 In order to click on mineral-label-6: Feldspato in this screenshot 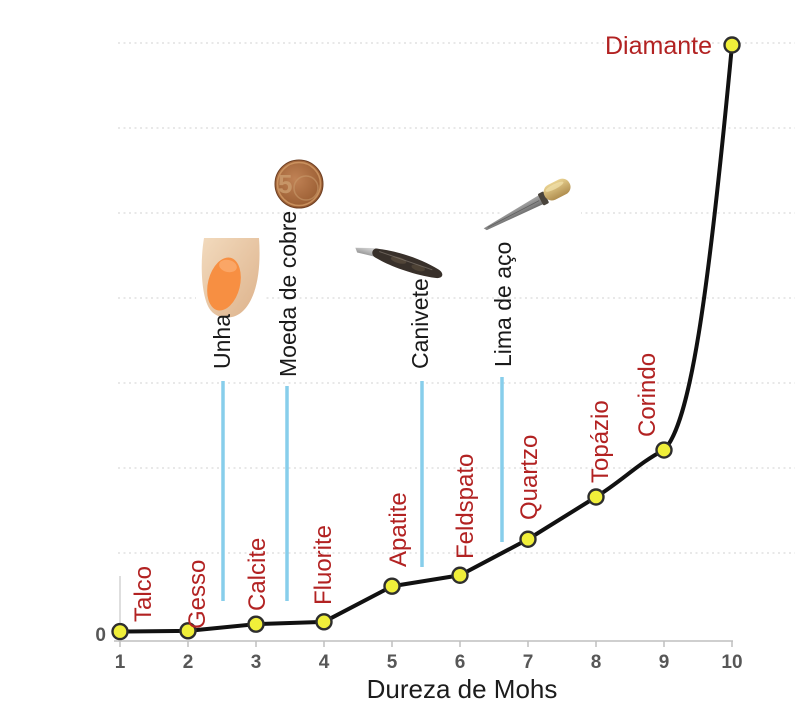, I will do `click(465, 506)`.